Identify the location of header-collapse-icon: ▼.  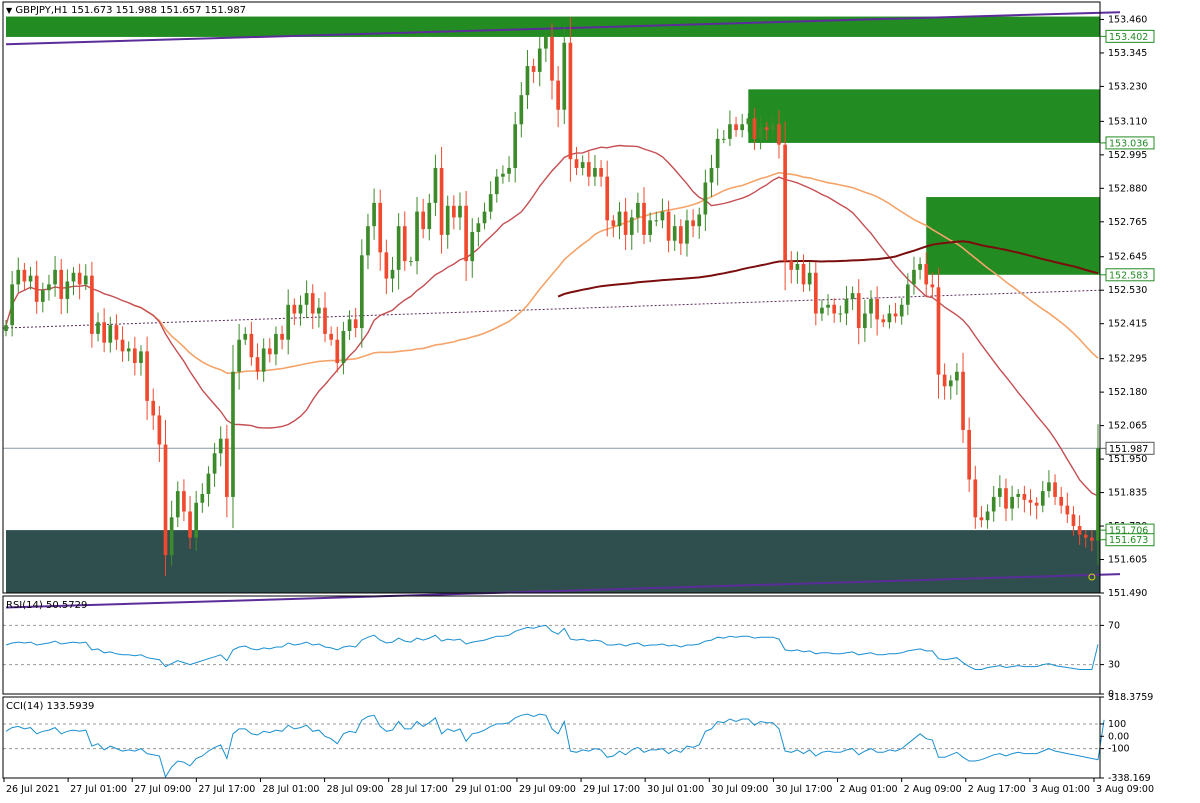
(9, 10).